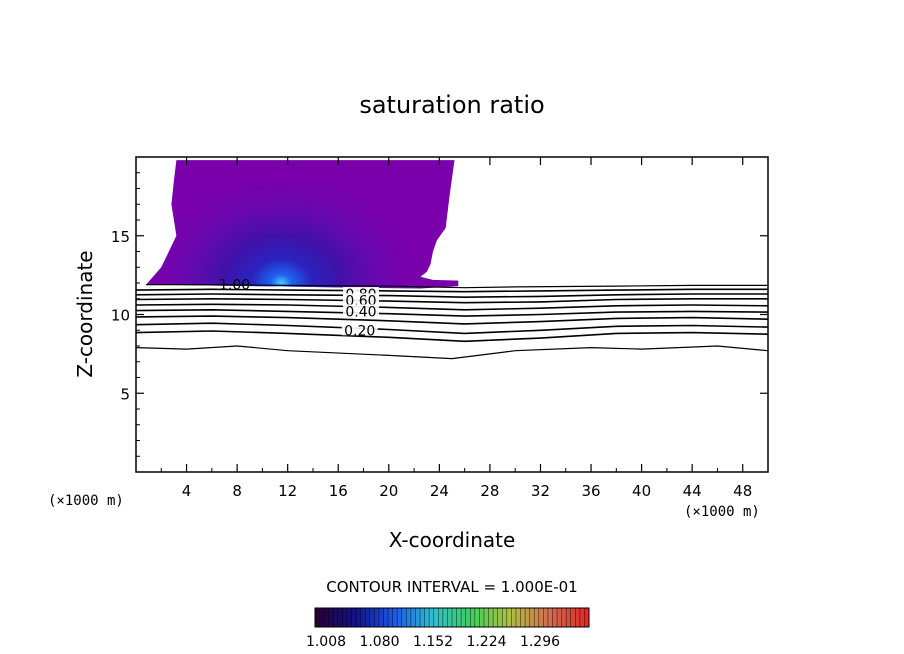  I want to click on contour-labels: 1.000.800.600.400.20, so click(299, 308).